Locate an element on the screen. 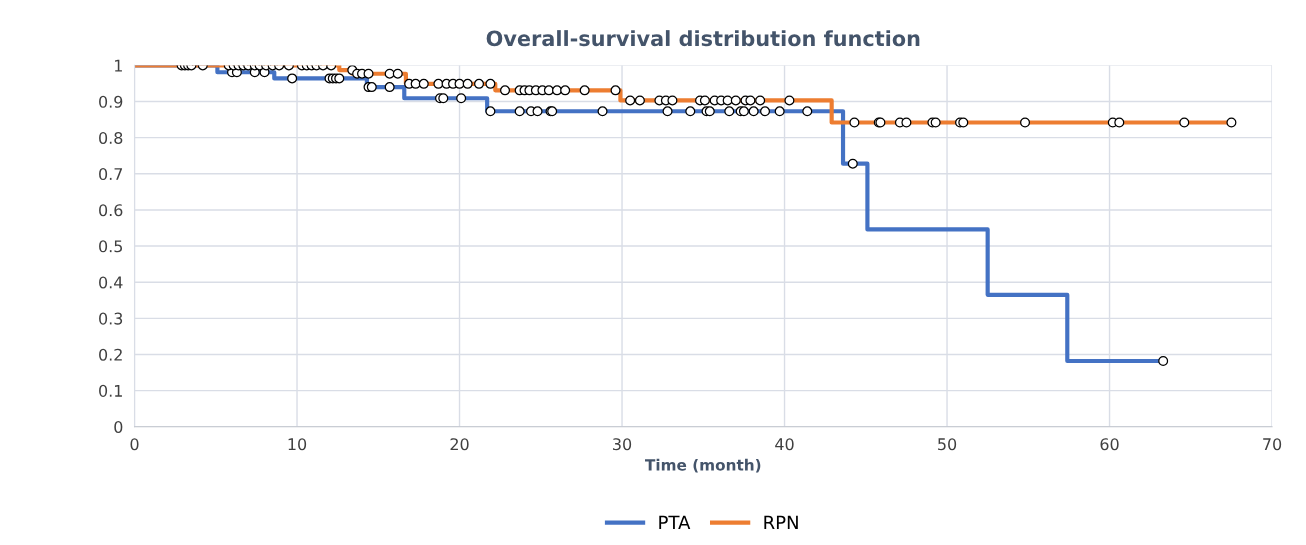  x-tick-label: 50 is located at coordinates (947, 444).